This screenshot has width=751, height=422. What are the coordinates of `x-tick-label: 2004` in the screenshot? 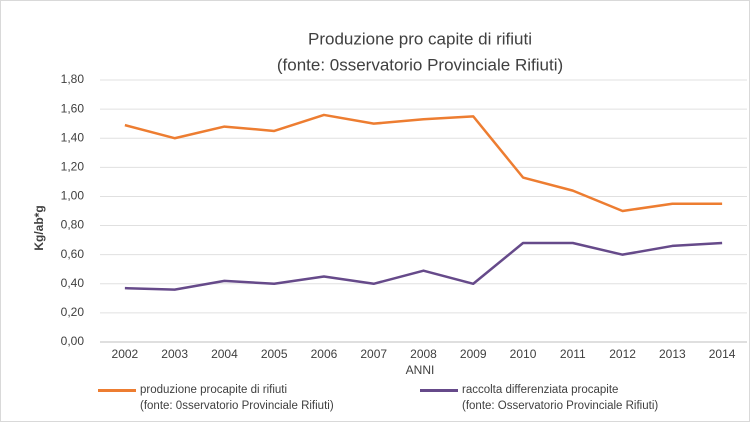 It's located at (224, 354).